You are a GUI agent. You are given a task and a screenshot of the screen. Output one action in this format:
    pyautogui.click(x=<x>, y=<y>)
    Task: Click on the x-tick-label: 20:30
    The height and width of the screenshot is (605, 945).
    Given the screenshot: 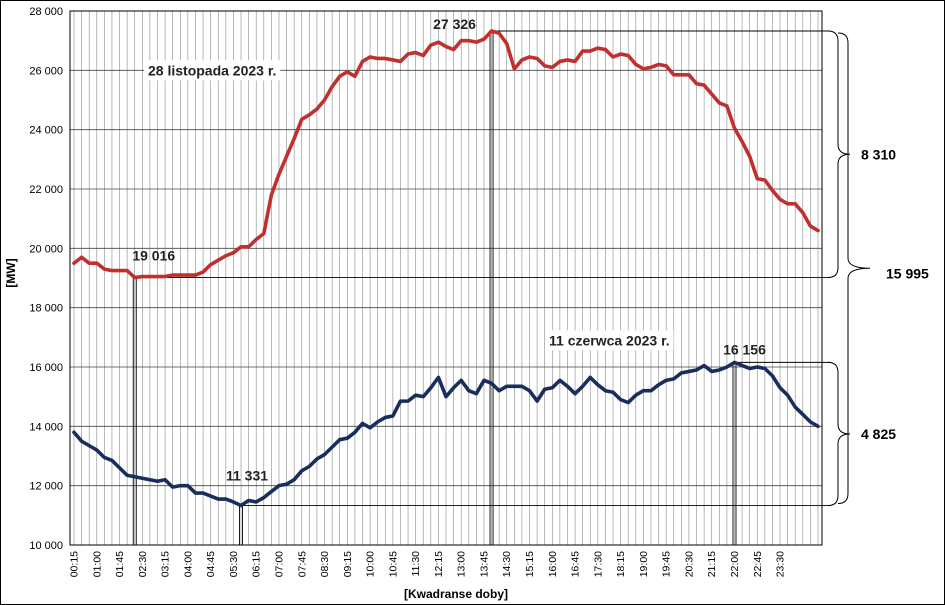 What is the action you would take?
    pyautogui.click(x=689, y=564)
    